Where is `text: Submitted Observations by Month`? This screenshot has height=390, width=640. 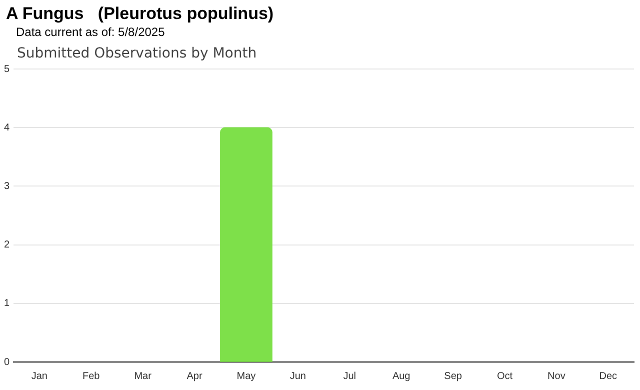
text: Submitted Observations by Month is located at coordinates (137, 54).